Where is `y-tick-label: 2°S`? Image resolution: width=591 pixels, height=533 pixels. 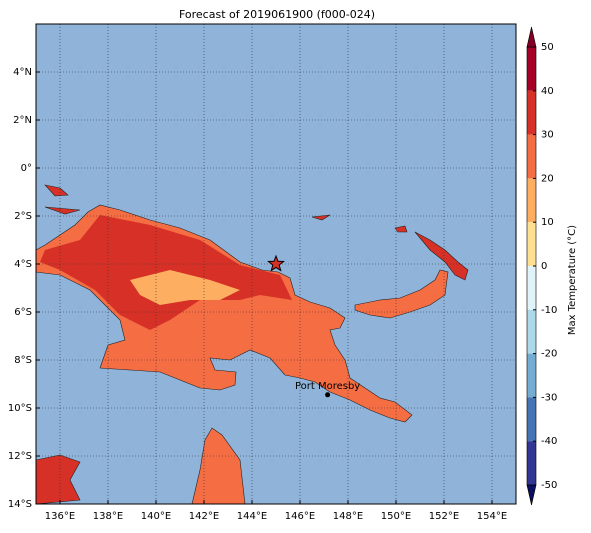
y-tick-label: 2°S is located at coordinates (23, 216).